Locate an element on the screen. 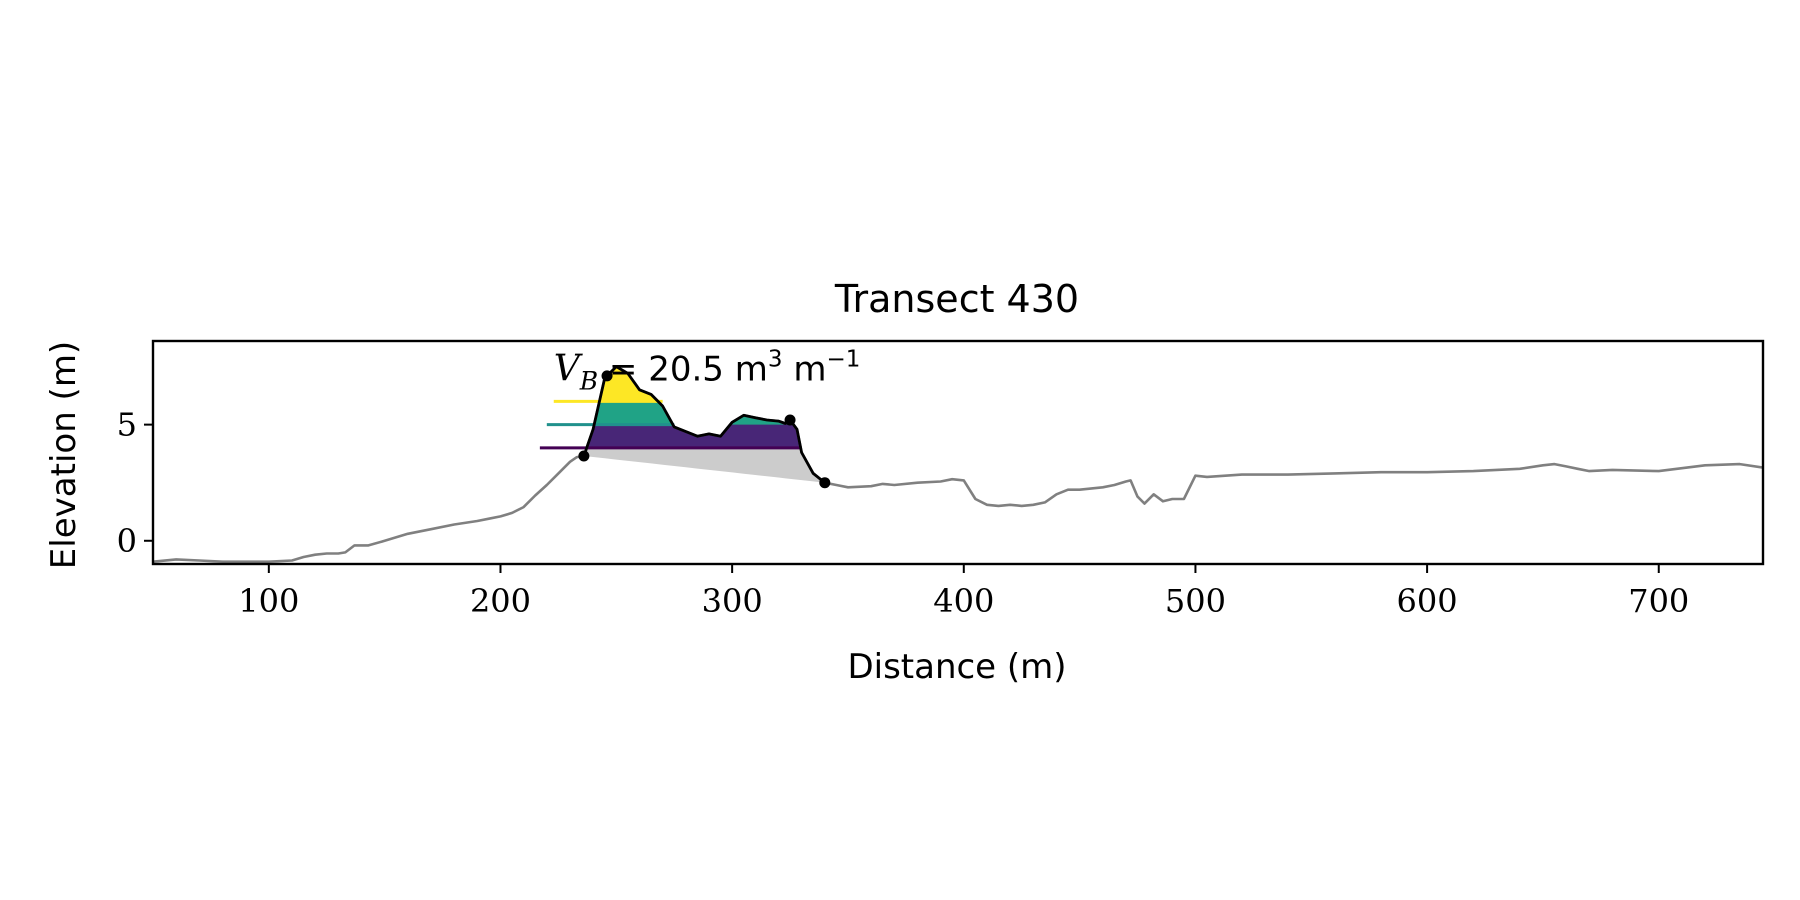  annotation-unit-exponent: 3 is located at coordinates (775, 359).